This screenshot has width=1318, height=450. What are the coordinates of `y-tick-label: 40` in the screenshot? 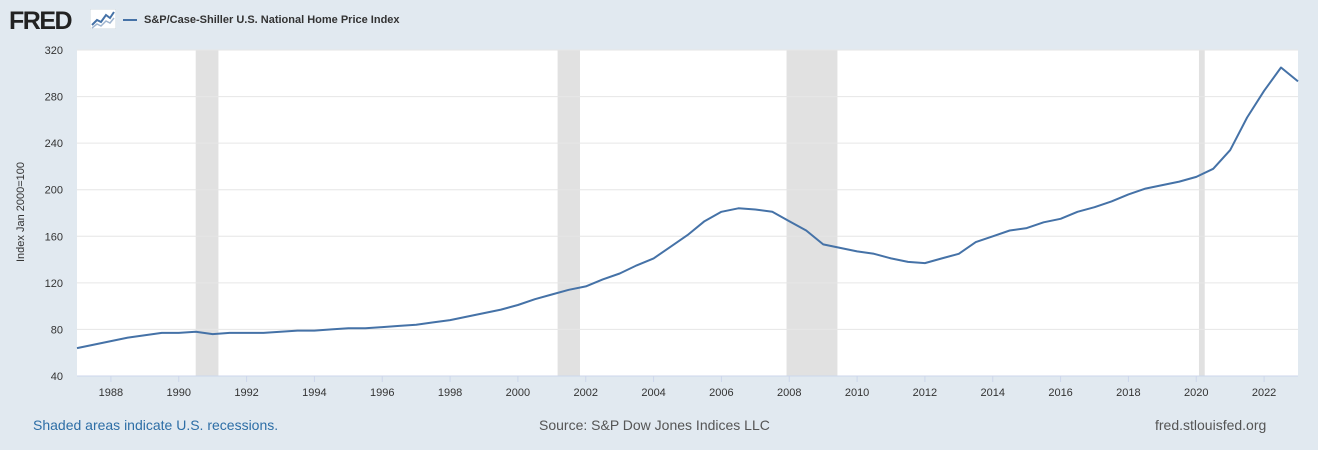 It's located at (57, 377).